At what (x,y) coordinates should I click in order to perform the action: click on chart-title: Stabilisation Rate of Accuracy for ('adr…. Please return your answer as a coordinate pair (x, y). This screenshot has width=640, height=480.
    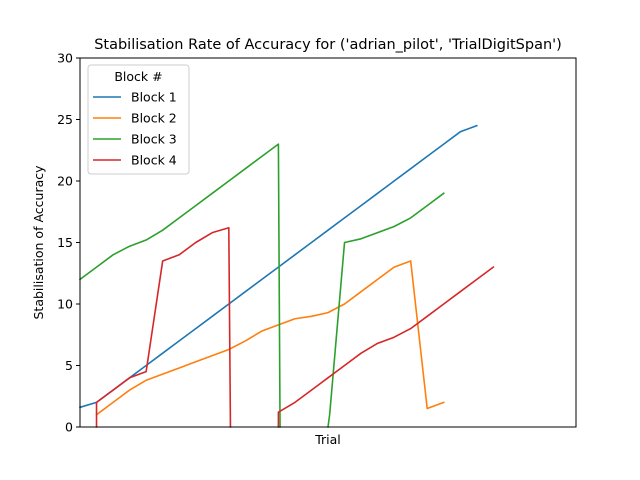
    Looking at the image, I should click on (328, 45).